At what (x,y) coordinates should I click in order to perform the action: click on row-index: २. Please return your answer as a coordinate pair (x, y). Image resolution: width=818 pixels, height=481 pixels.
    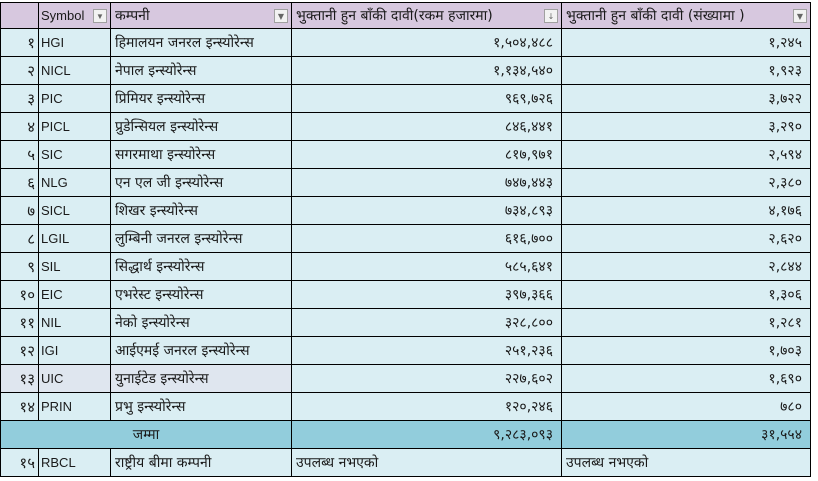
    Looking at the image, I should click on (19, 70).